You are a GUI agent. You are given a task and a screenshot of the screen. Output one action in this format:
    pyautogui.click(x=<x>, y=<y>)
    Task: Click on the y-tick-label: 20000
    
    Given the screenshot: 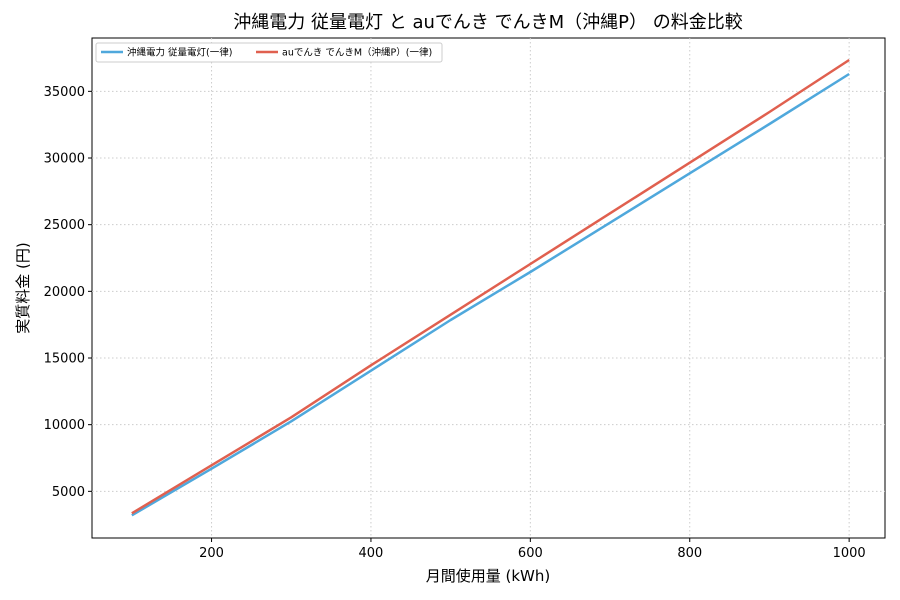 What is the action you would take?
    pyautogui.click(x=64, y=292)
    